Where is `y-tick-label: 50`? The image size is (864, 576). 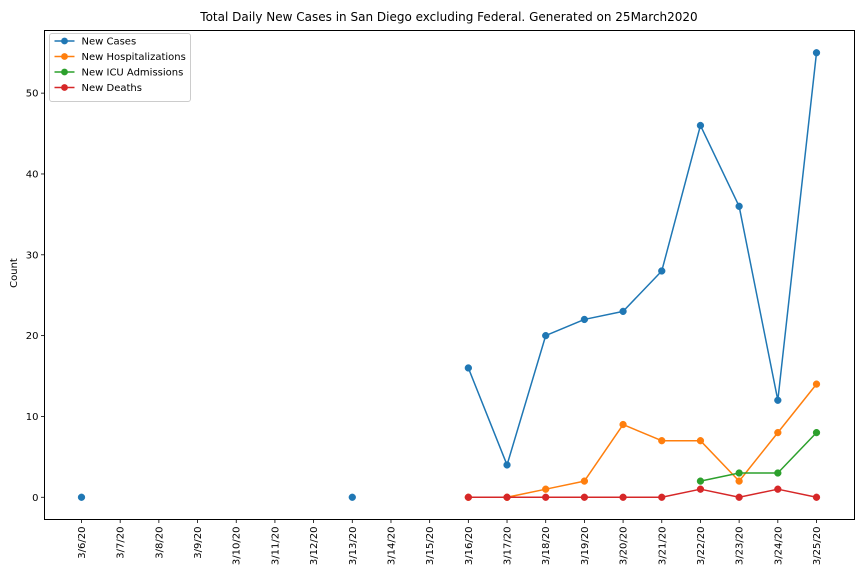 y-tick-label: 50 is located at coordinates (32, 94).